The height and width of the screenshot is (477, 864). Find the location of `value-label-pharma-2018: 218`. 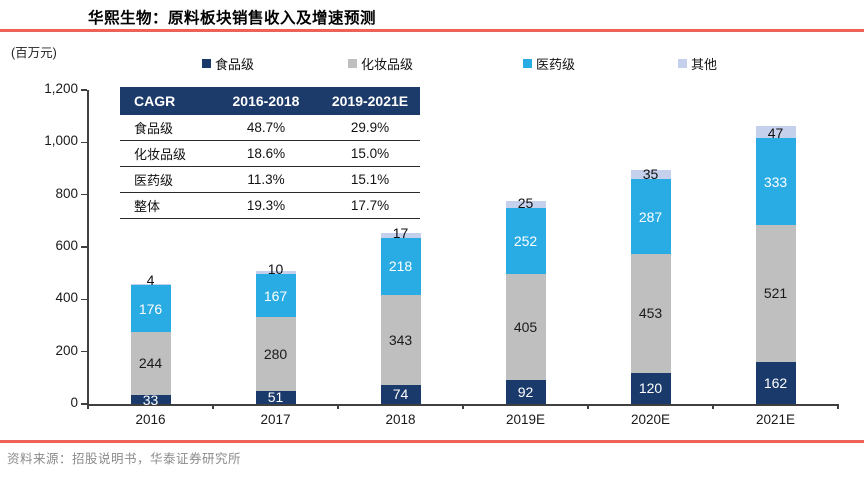

value-label-pharma-2018: 218 is located at coordinates (400, 266).